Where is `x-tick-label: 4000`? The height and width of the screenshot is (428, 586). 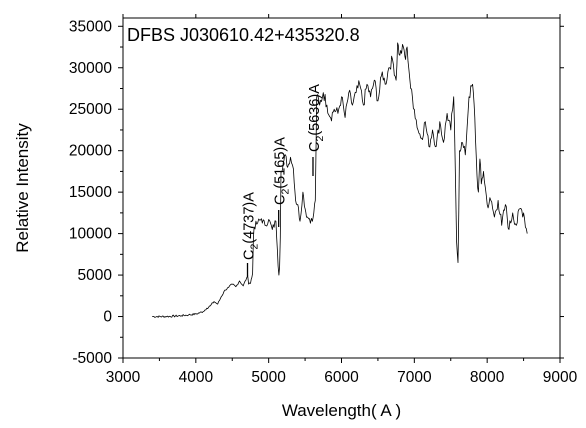 x-tick-label: 4000 is located at coordinates (196, 377).